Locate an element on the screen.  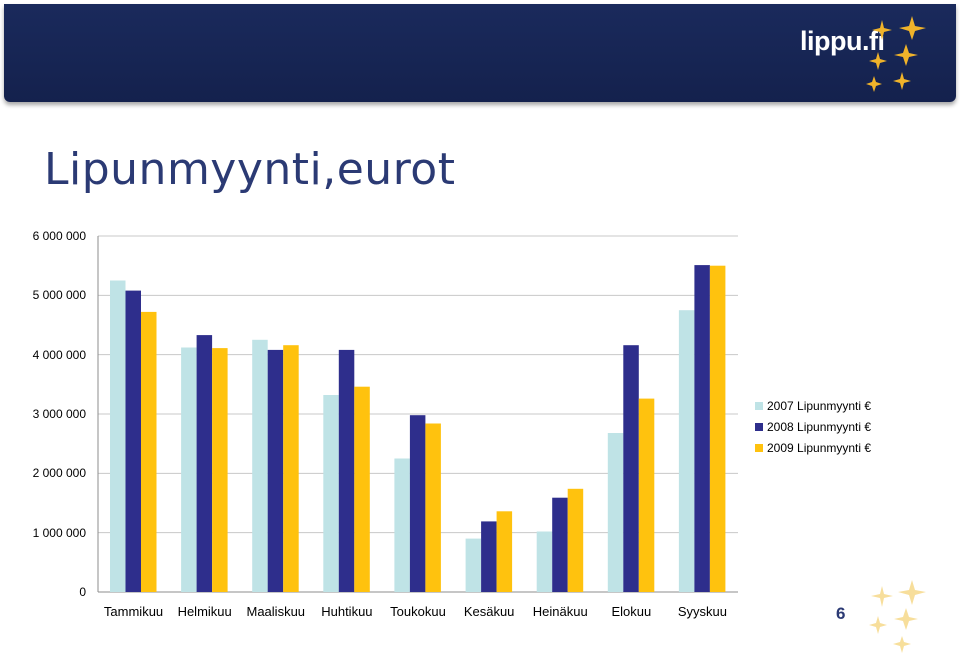
legend-item: 2007 Lipunmyynti € is located at coordinates (813, 406).